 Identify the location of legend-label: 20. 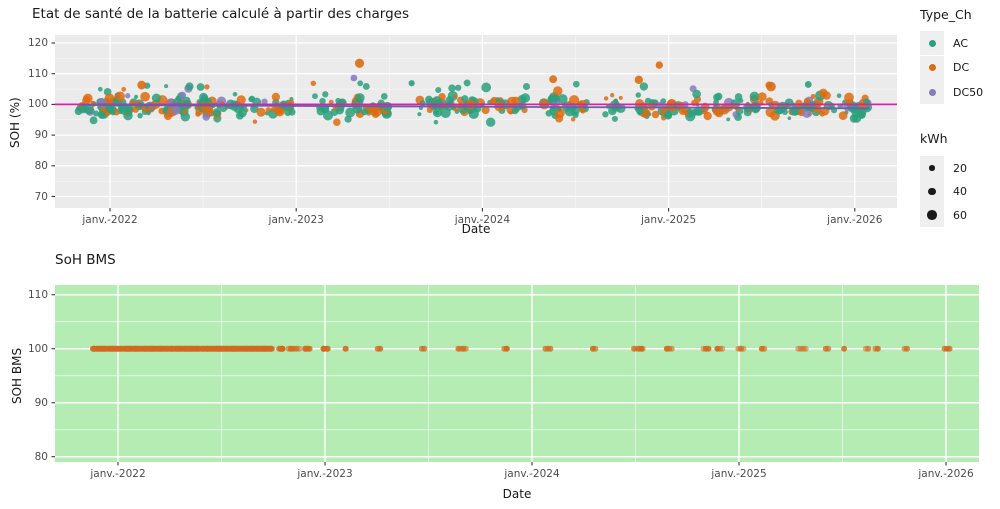
(960, 168).